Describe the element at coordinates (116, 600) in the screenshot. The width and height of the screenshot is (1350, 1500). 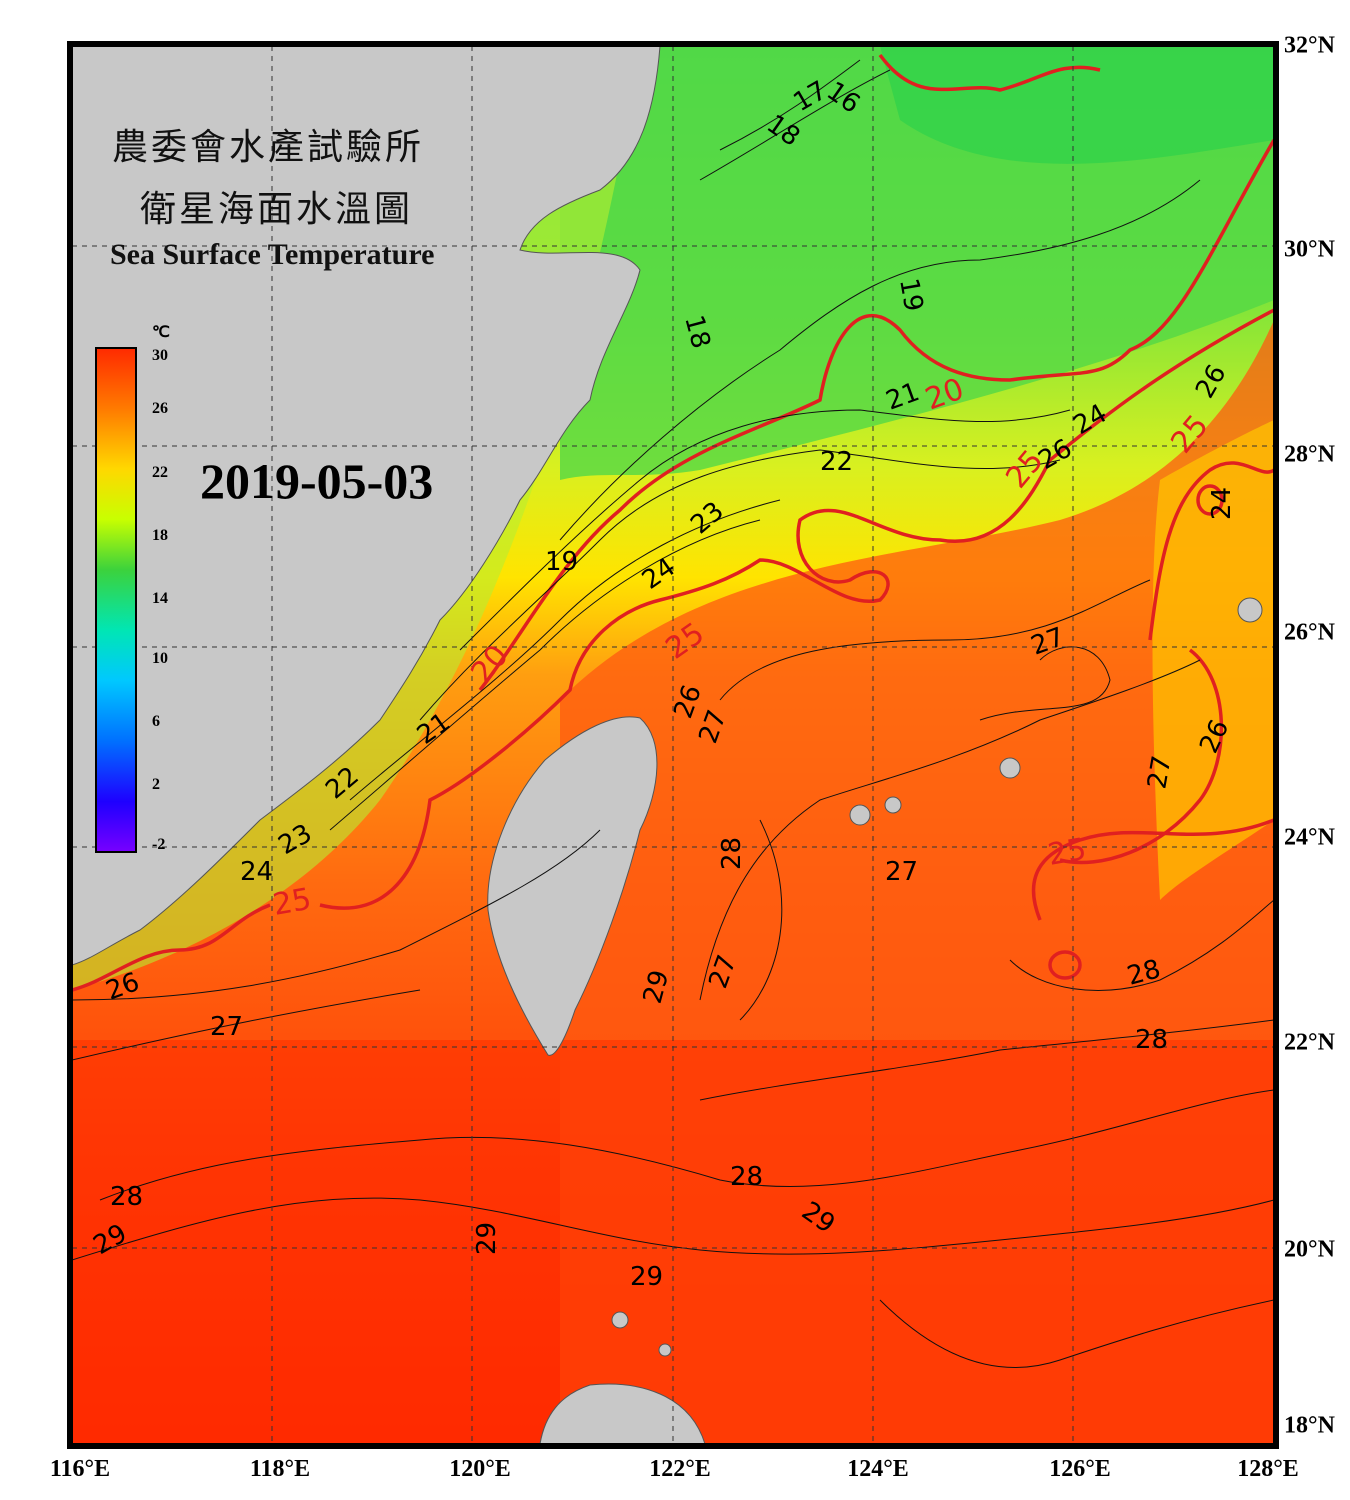
I see `colorbar` at that location.